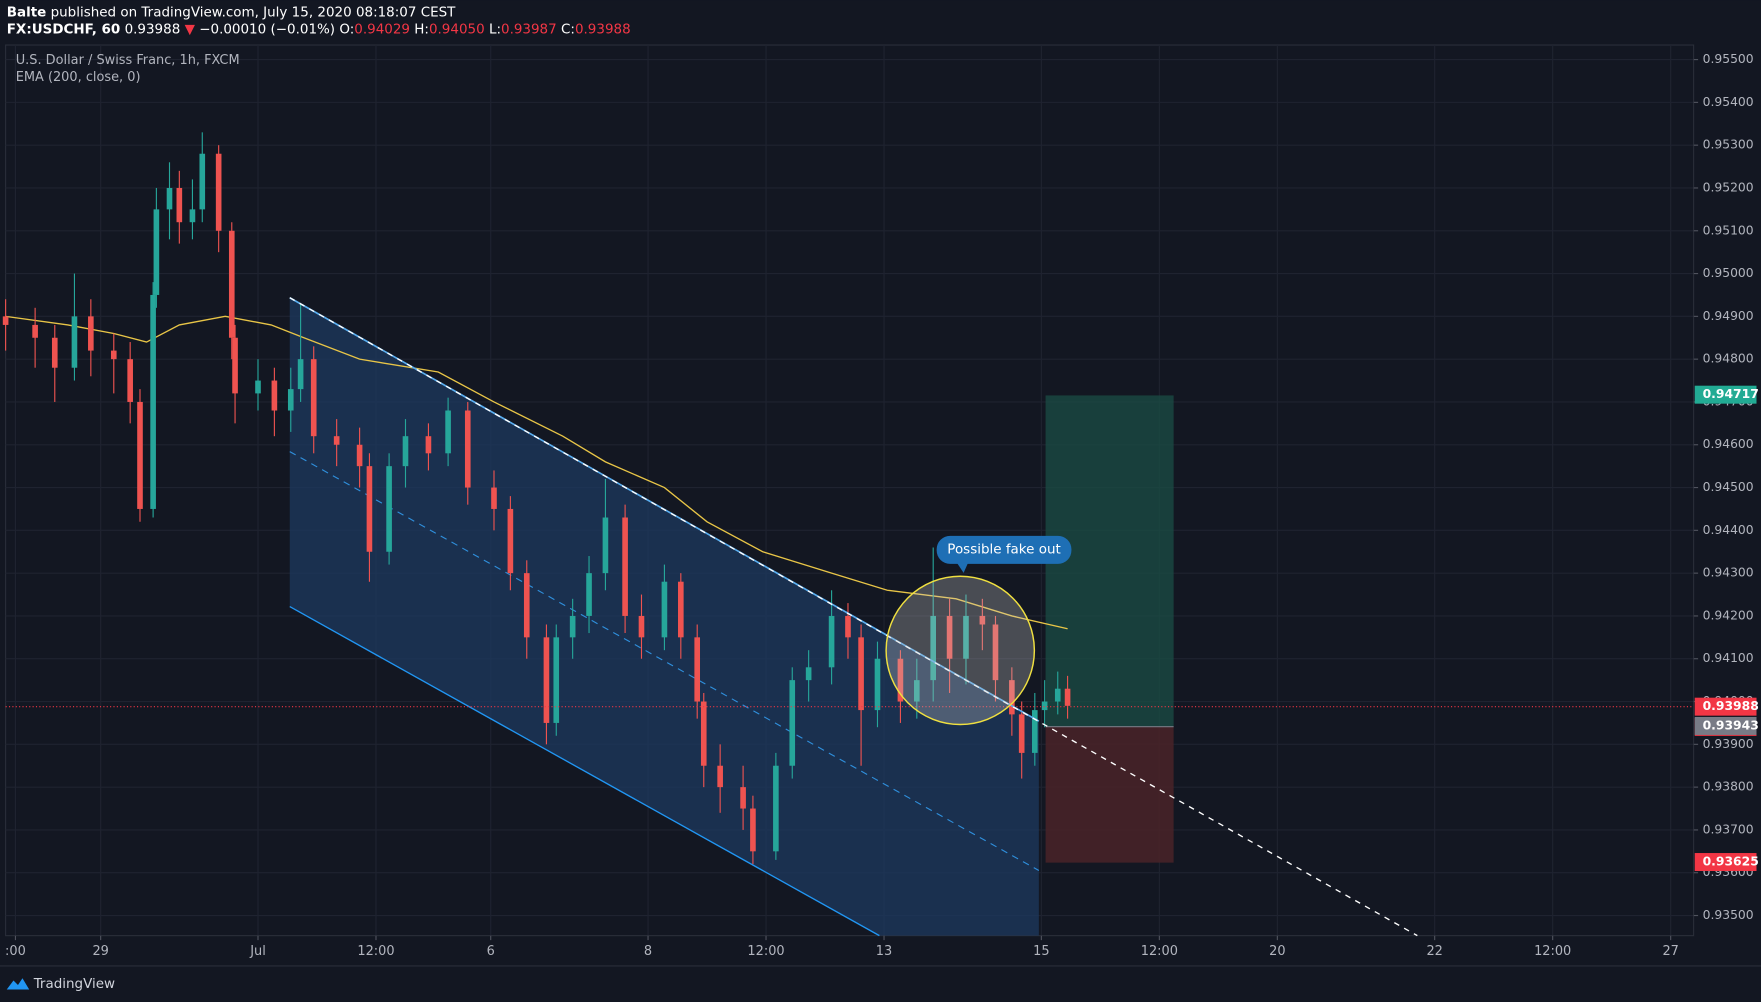 The height and width of the screenshot is (1002, 1761). I want to click on y-tick-label: 0.94800, so click(1728, 359).